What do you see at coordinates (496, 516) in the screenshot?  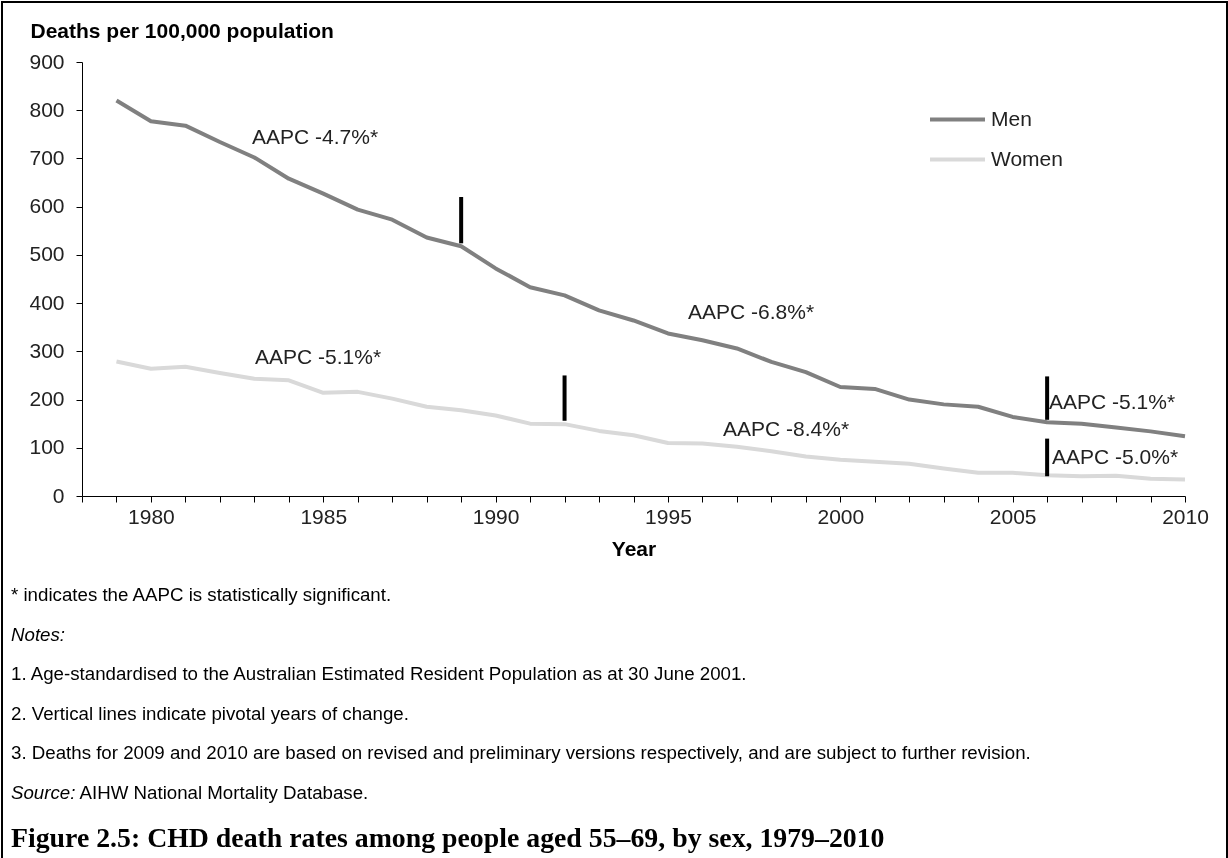 I see `x-tick-label: 1990` at bounding box center [496, 516].